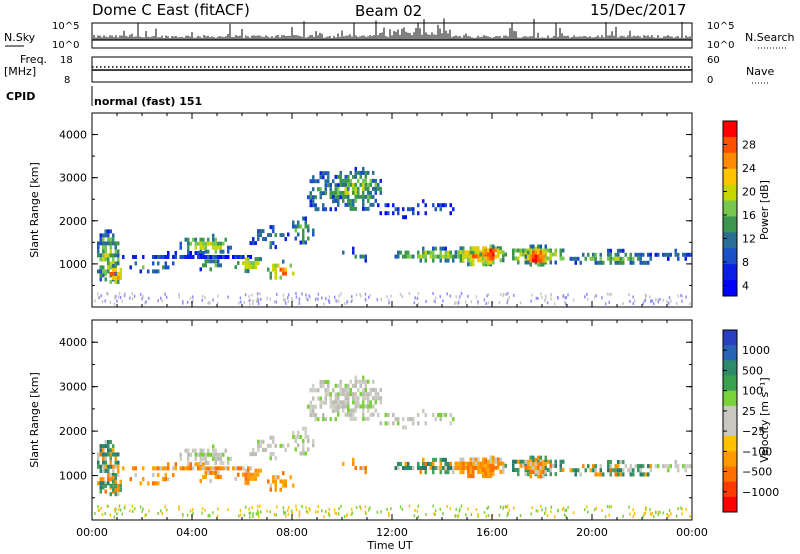 This screenshot has width=800, height=554. Describe the element at coordinates (148, 101) in the screenshot. I see `cpid-value: normal (fast) 151` at that location.